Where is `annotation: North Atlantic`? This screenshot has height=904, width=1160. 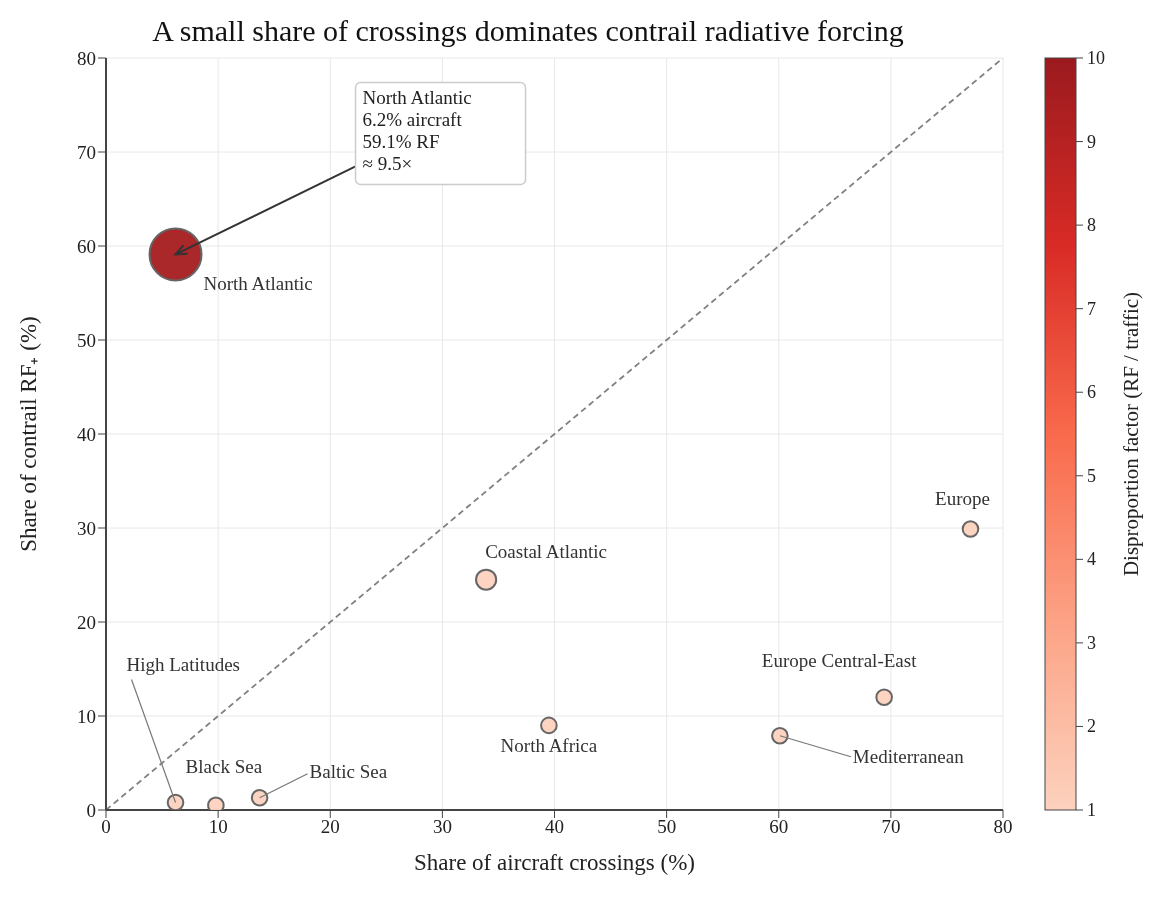 annotation: North Atlantic is located at coordinates (258, 284).